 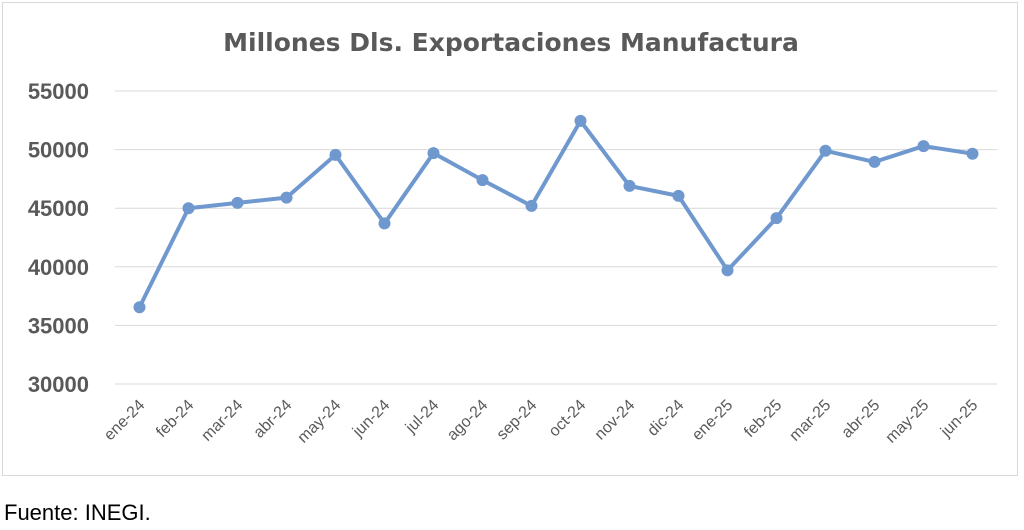 What do you see at coordinates (665, 418) in the screenshot?
I see `x-tick-label: dic-24` at bounding box center [665, 418].